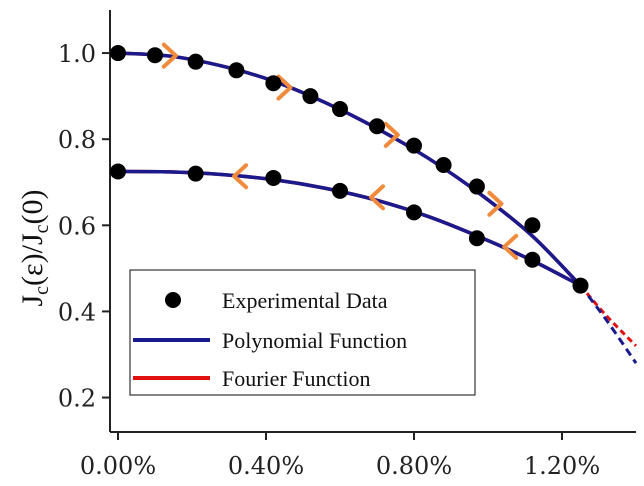 The height and width of the screenshot is (486, 644). I want to click on legend-label-polynomial: Polynomial Function, so click(314, 340).